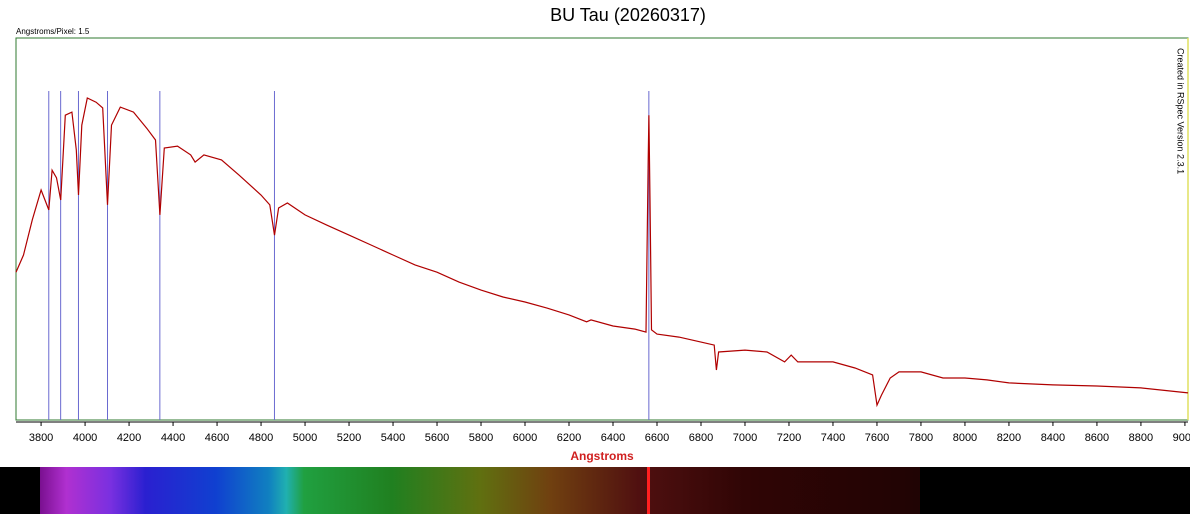 This screenshot has height=514, width=1190. I want to click on x-tick-label: 5400, so click(393, 438).